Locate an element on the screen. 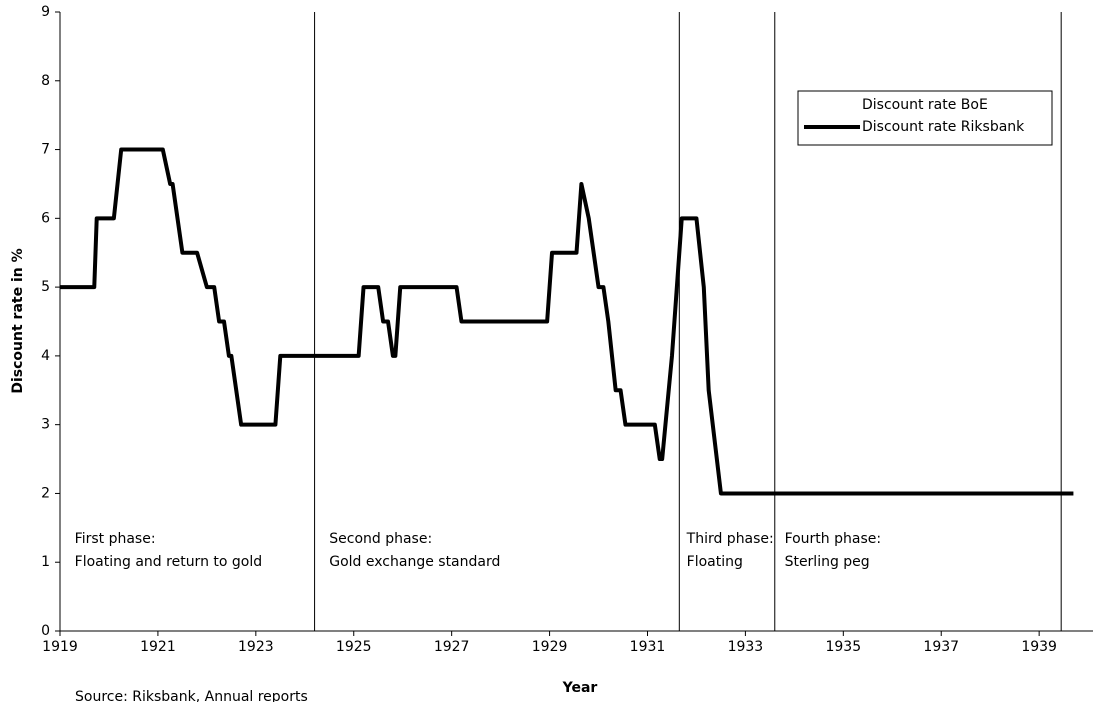 This screenshot has height=702, width=1093. x-tick-label: 1919 is located at coordinates (60, 647).